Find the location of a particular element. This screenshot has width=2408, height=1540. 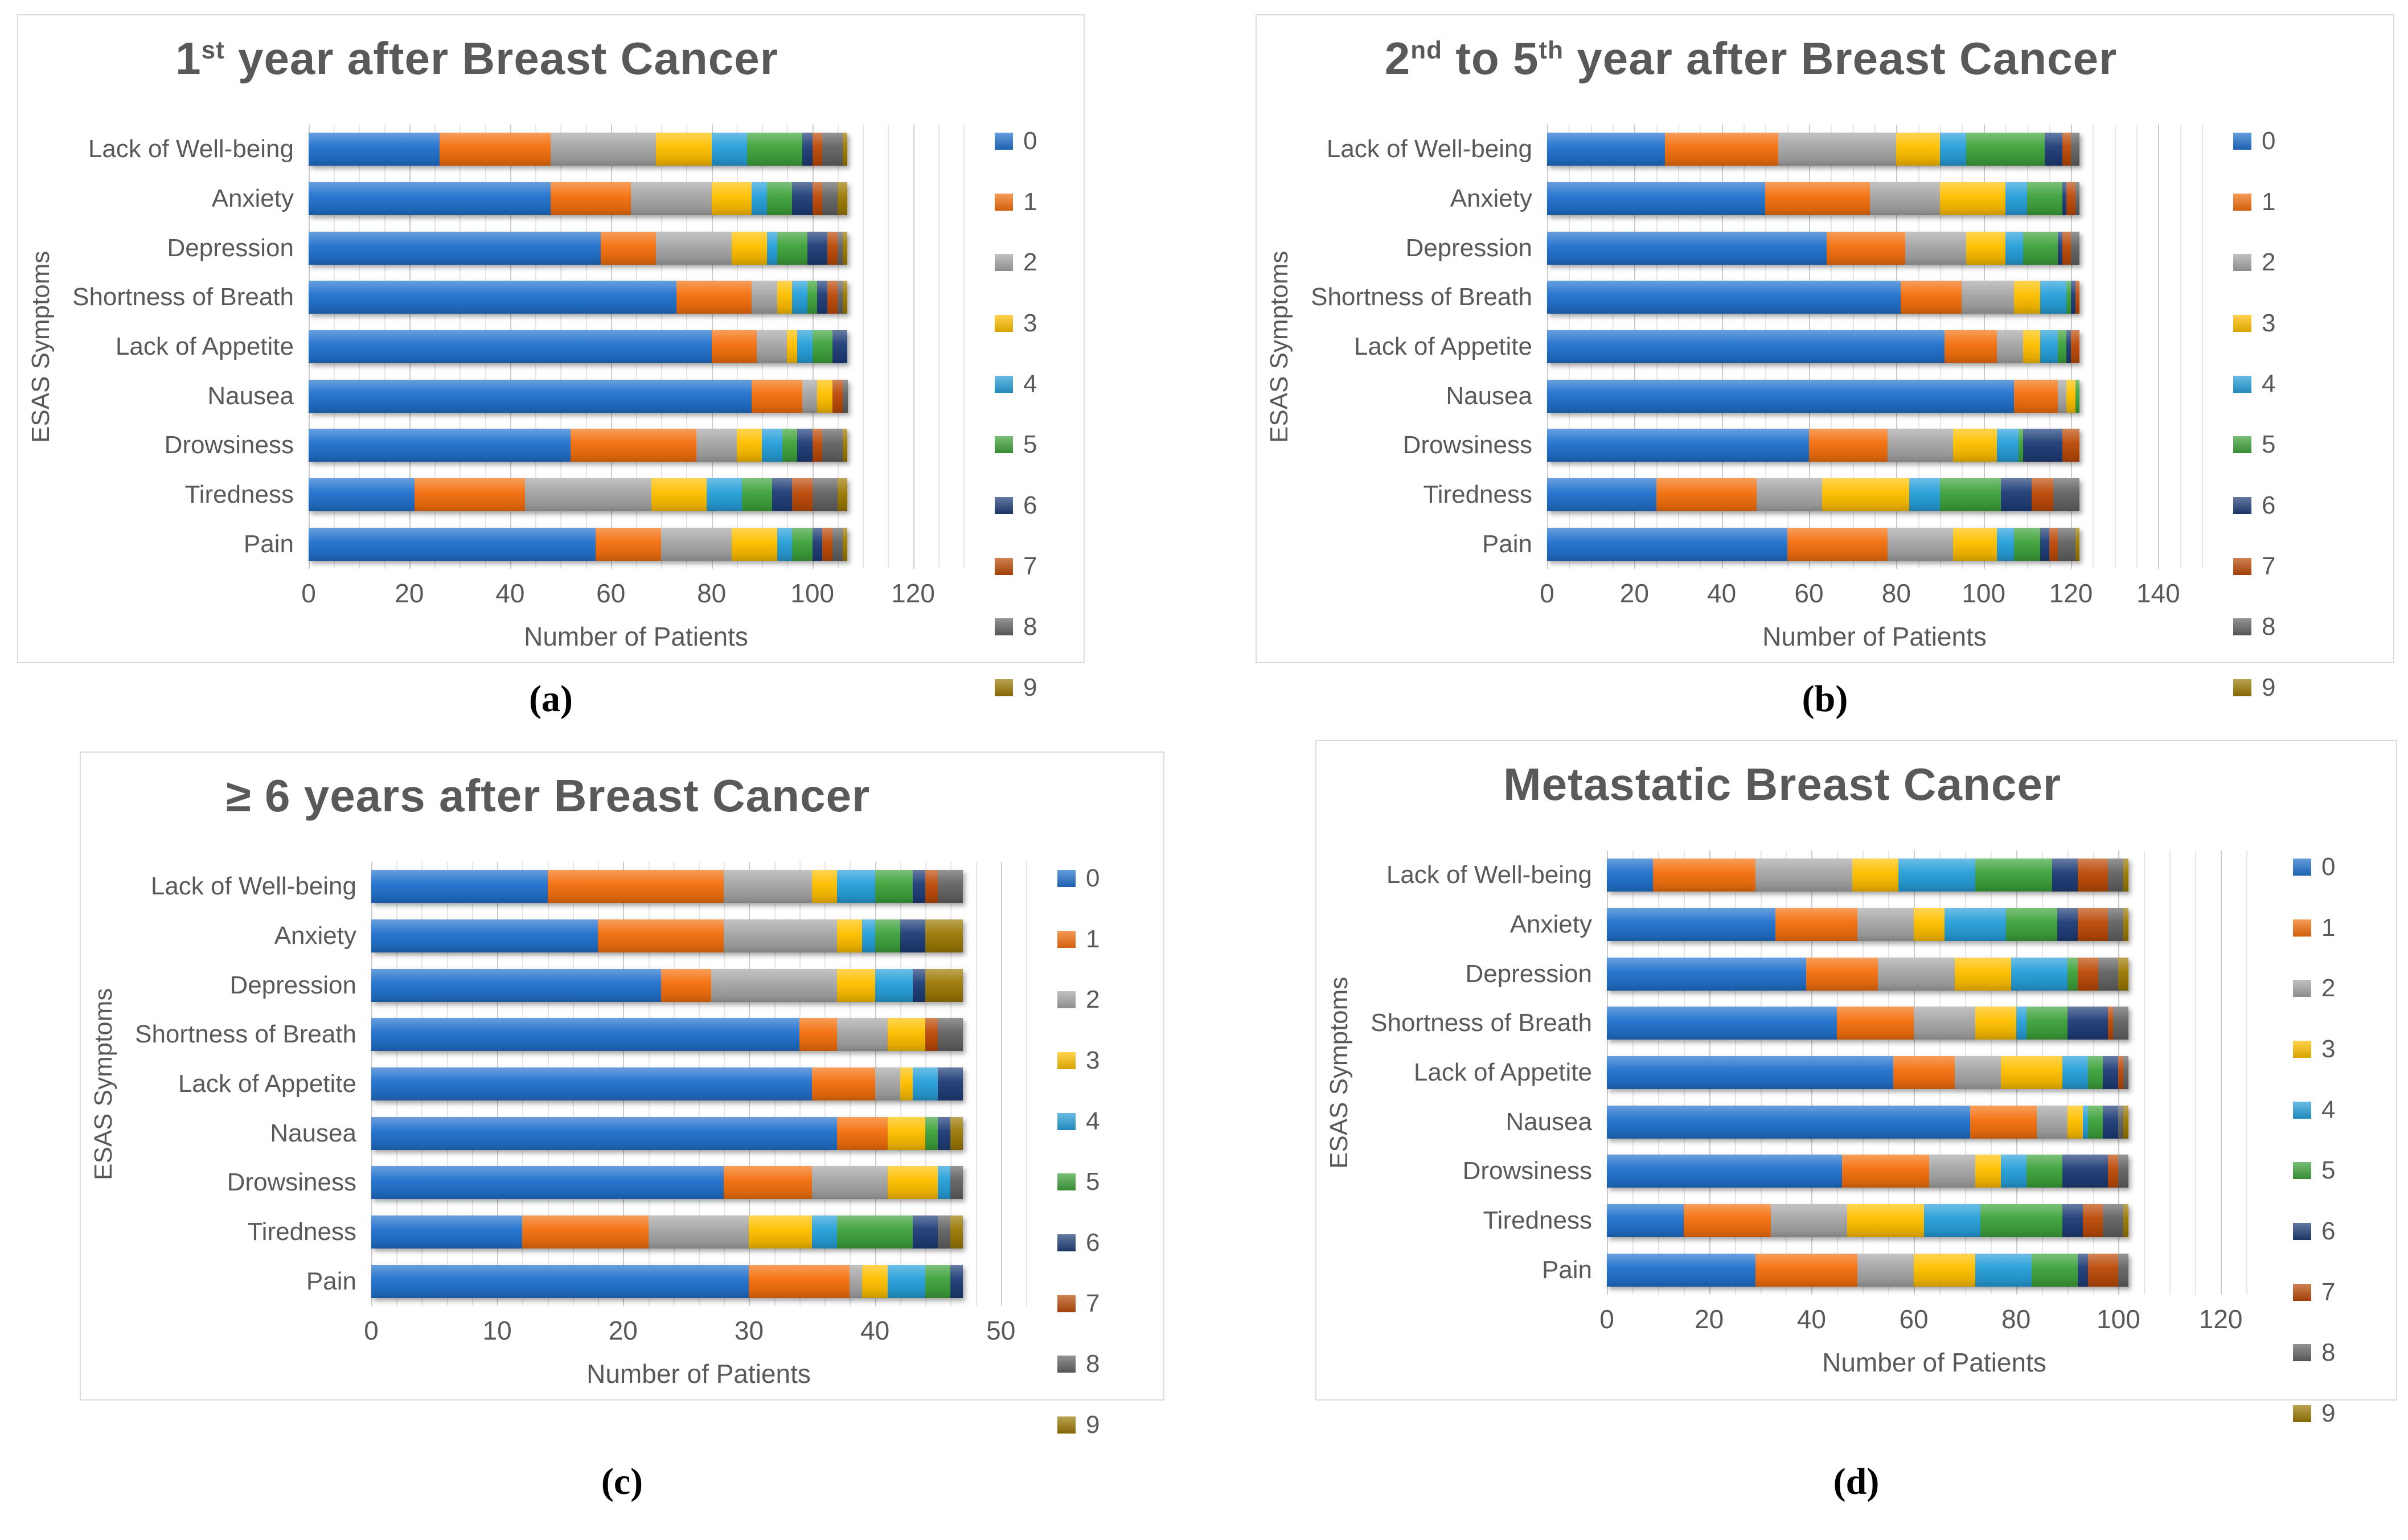

x-tick-label: 120 is located at coordinates (2220, 1319).